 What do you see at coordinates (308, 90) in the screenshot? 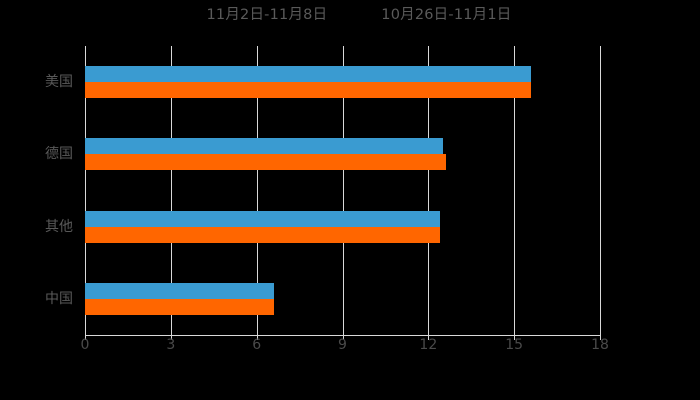
I see `bar-美国-series-2` at bounding box center [308, 90].